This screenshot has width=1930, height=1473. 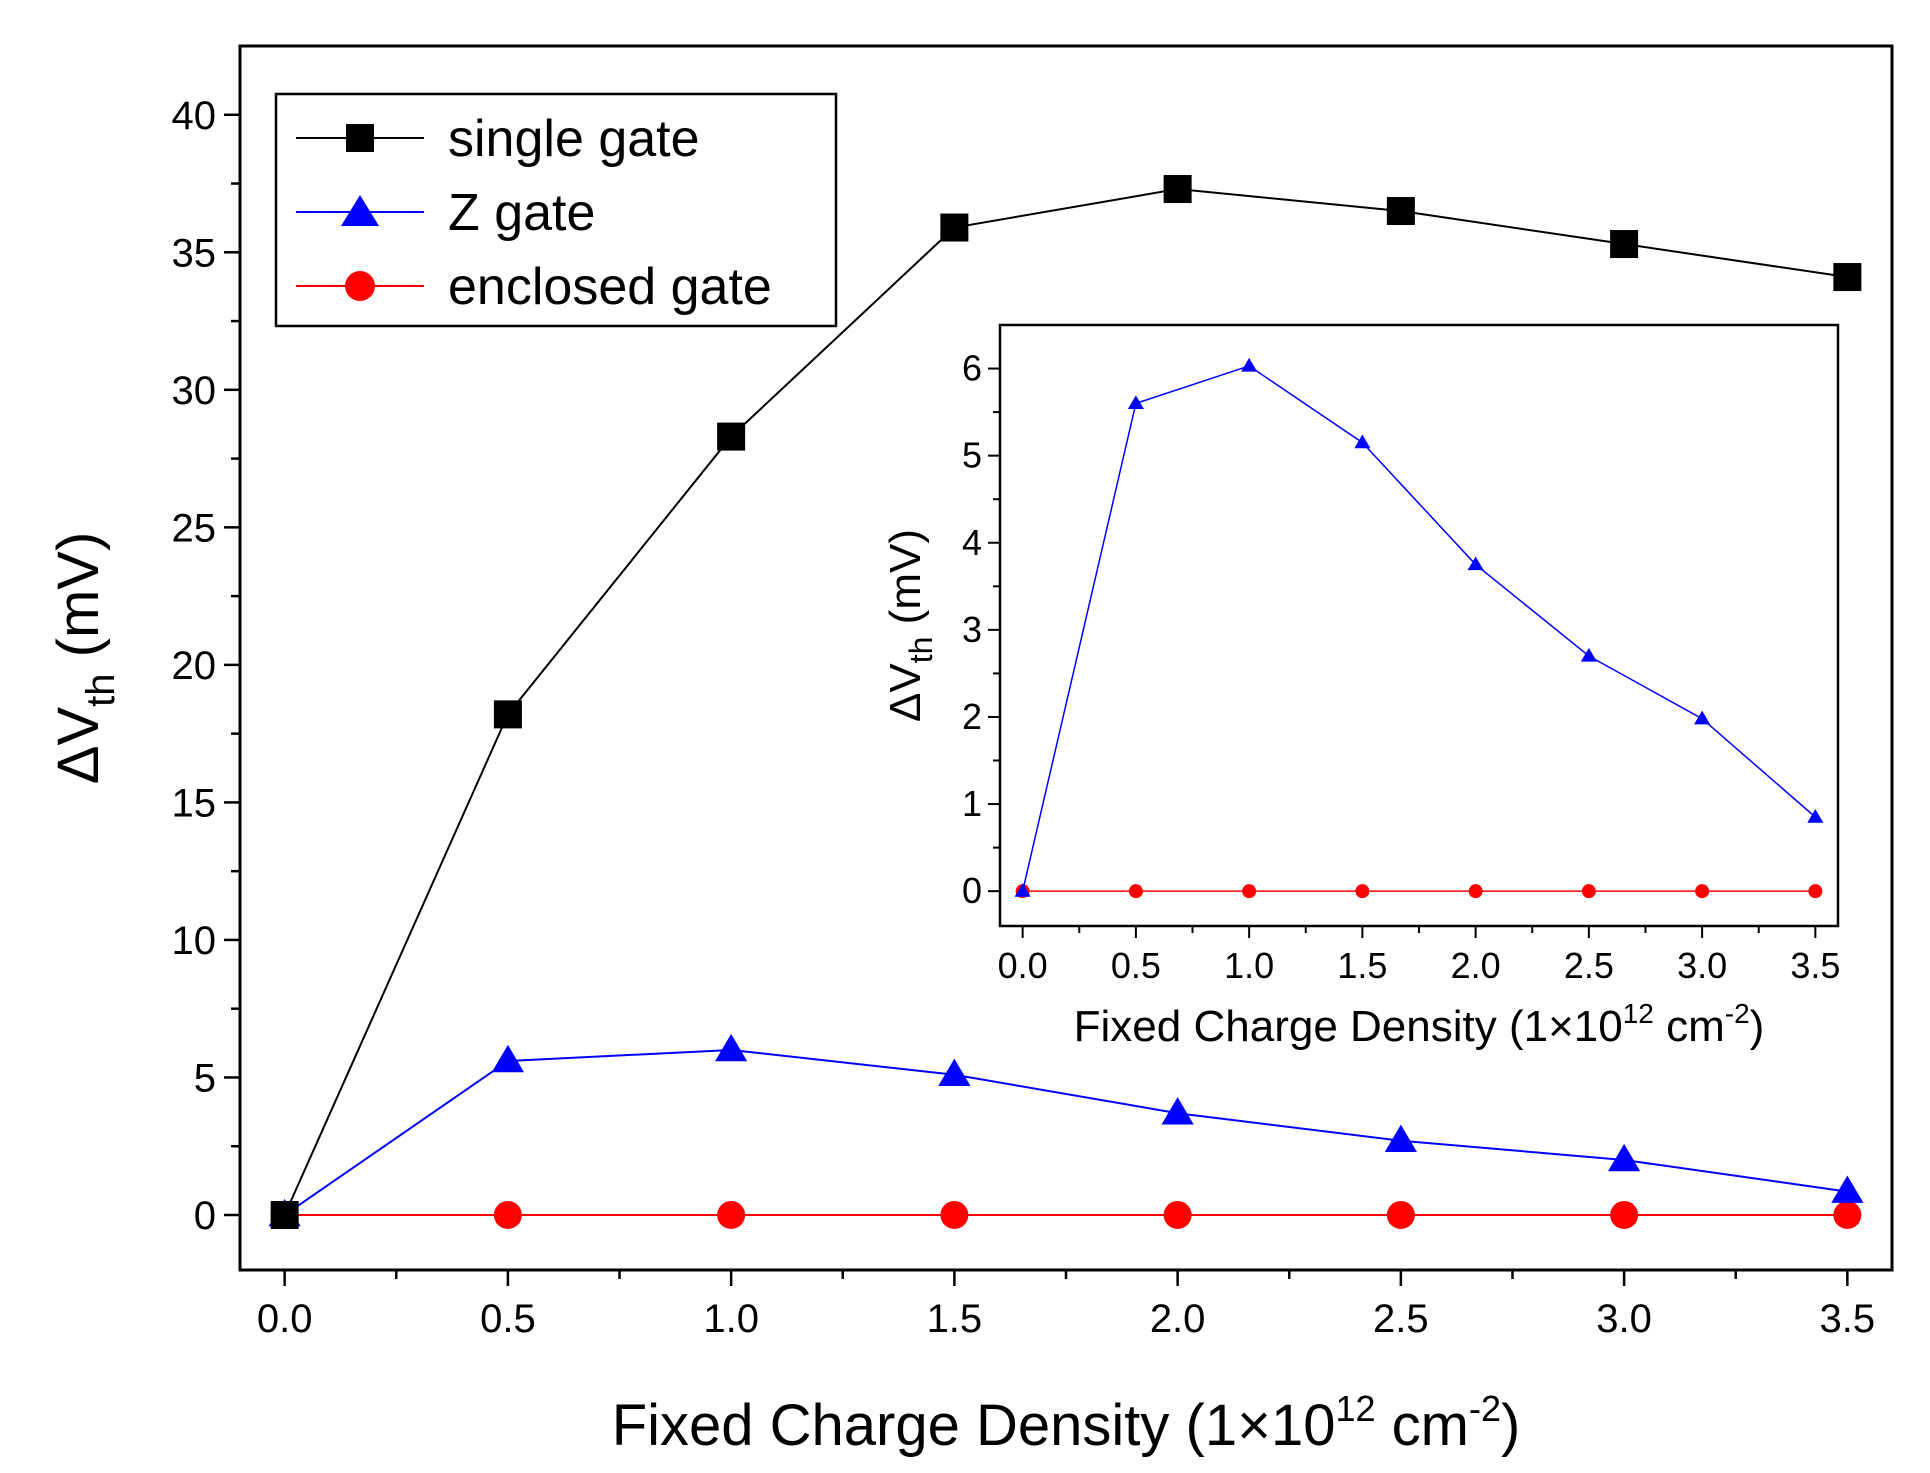 What do you see at coordinates (1737, 1013) in the screenshot?
I see `inset-x-axis-label-unit-exponent: -2` at bounding box center [1737, 1013].